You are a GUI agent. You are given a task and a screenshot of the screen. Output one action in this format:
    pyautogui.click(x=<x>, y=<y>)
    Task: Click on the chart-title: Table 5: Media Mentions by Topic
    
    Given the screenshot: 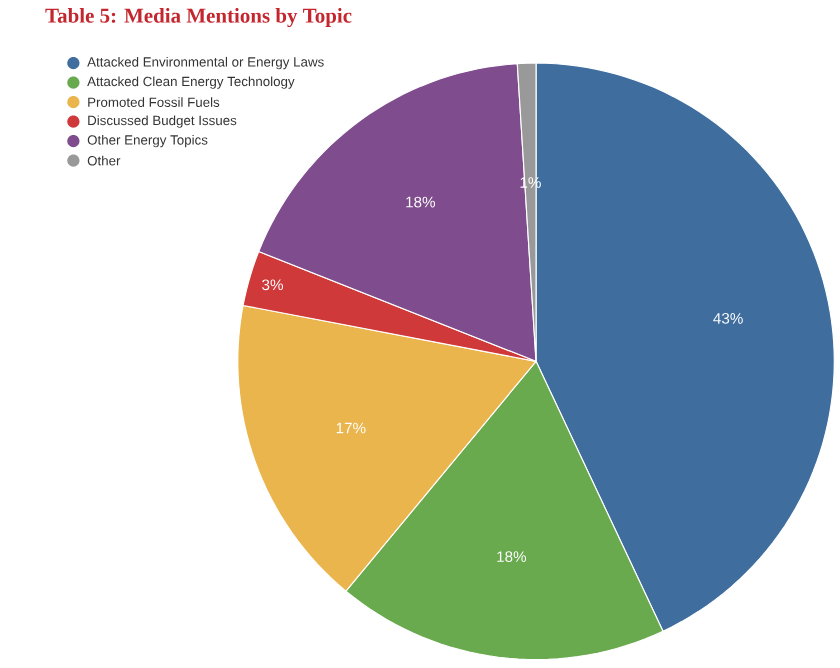 What is the action you would take?
    pyautogui.click(x=198, y=18)
    